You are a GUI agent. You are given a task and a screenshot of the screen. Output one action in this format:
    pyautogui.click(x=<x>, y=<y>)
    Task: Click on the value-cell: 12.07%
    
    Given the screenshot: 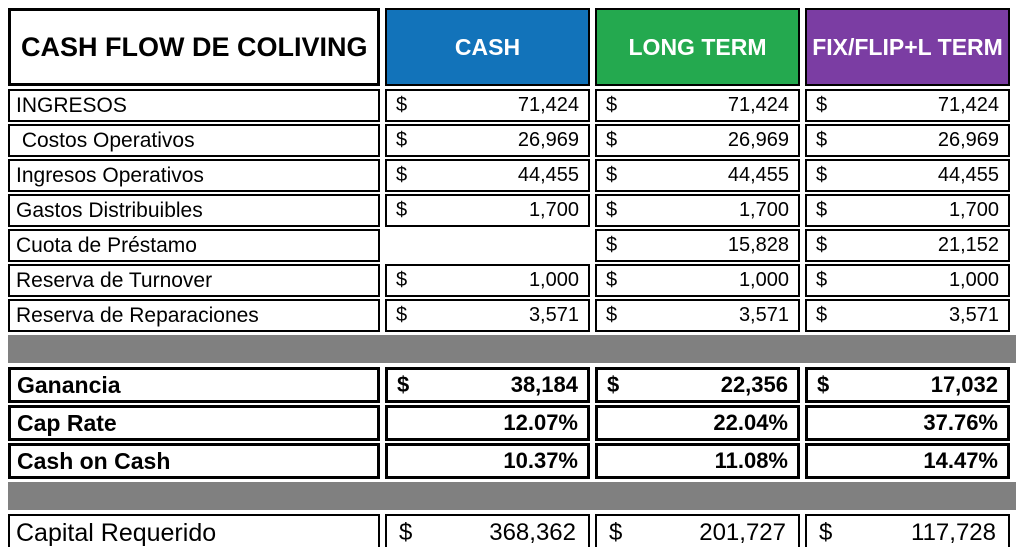 What is the action you would take?
    pyautogui.click(x=487, y=423)
    